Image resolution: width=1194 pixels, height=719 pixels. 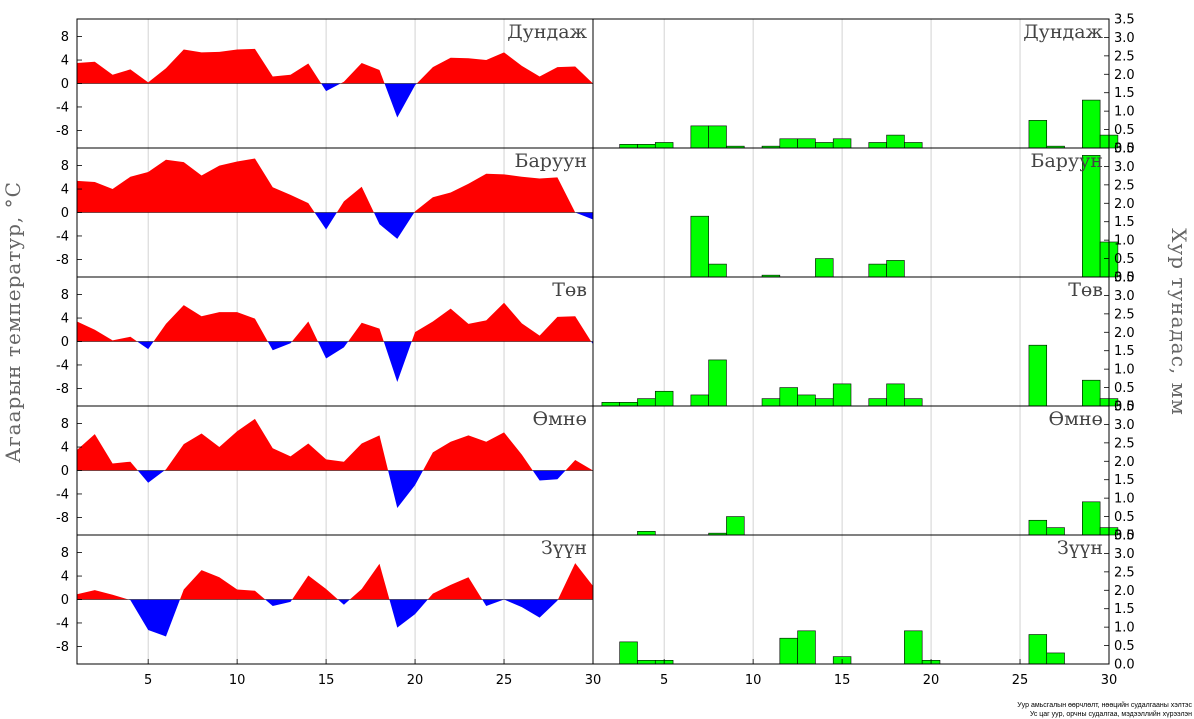 I want to click on temp-x-tick-label: 5, so click(x=148, y=680).